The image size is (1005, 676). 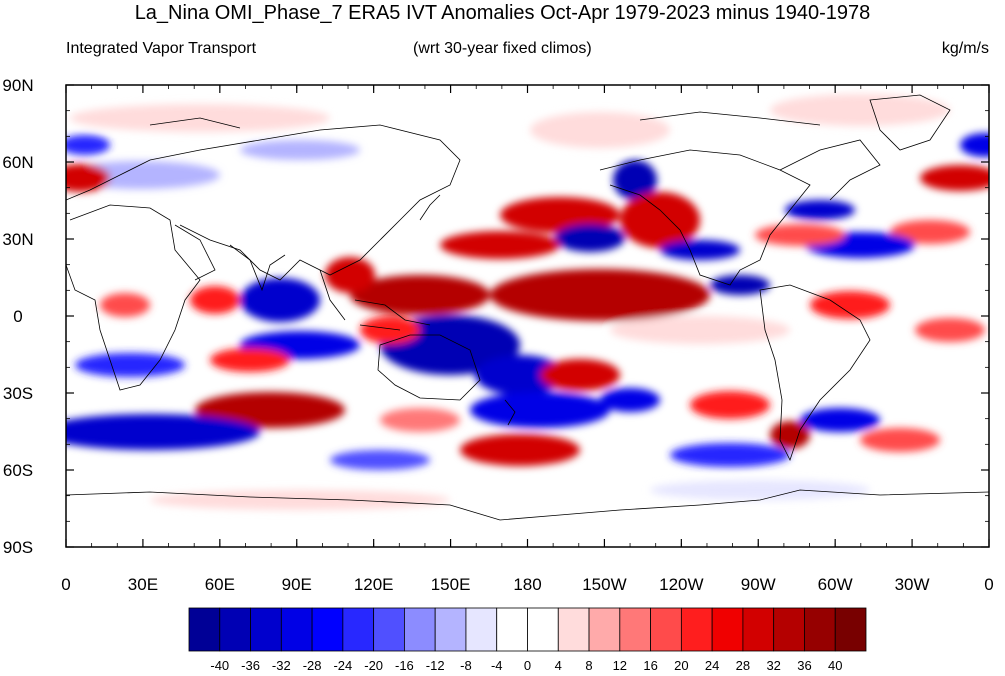 I want to click on colorbar-label: -40, so click(x=219, y=665).